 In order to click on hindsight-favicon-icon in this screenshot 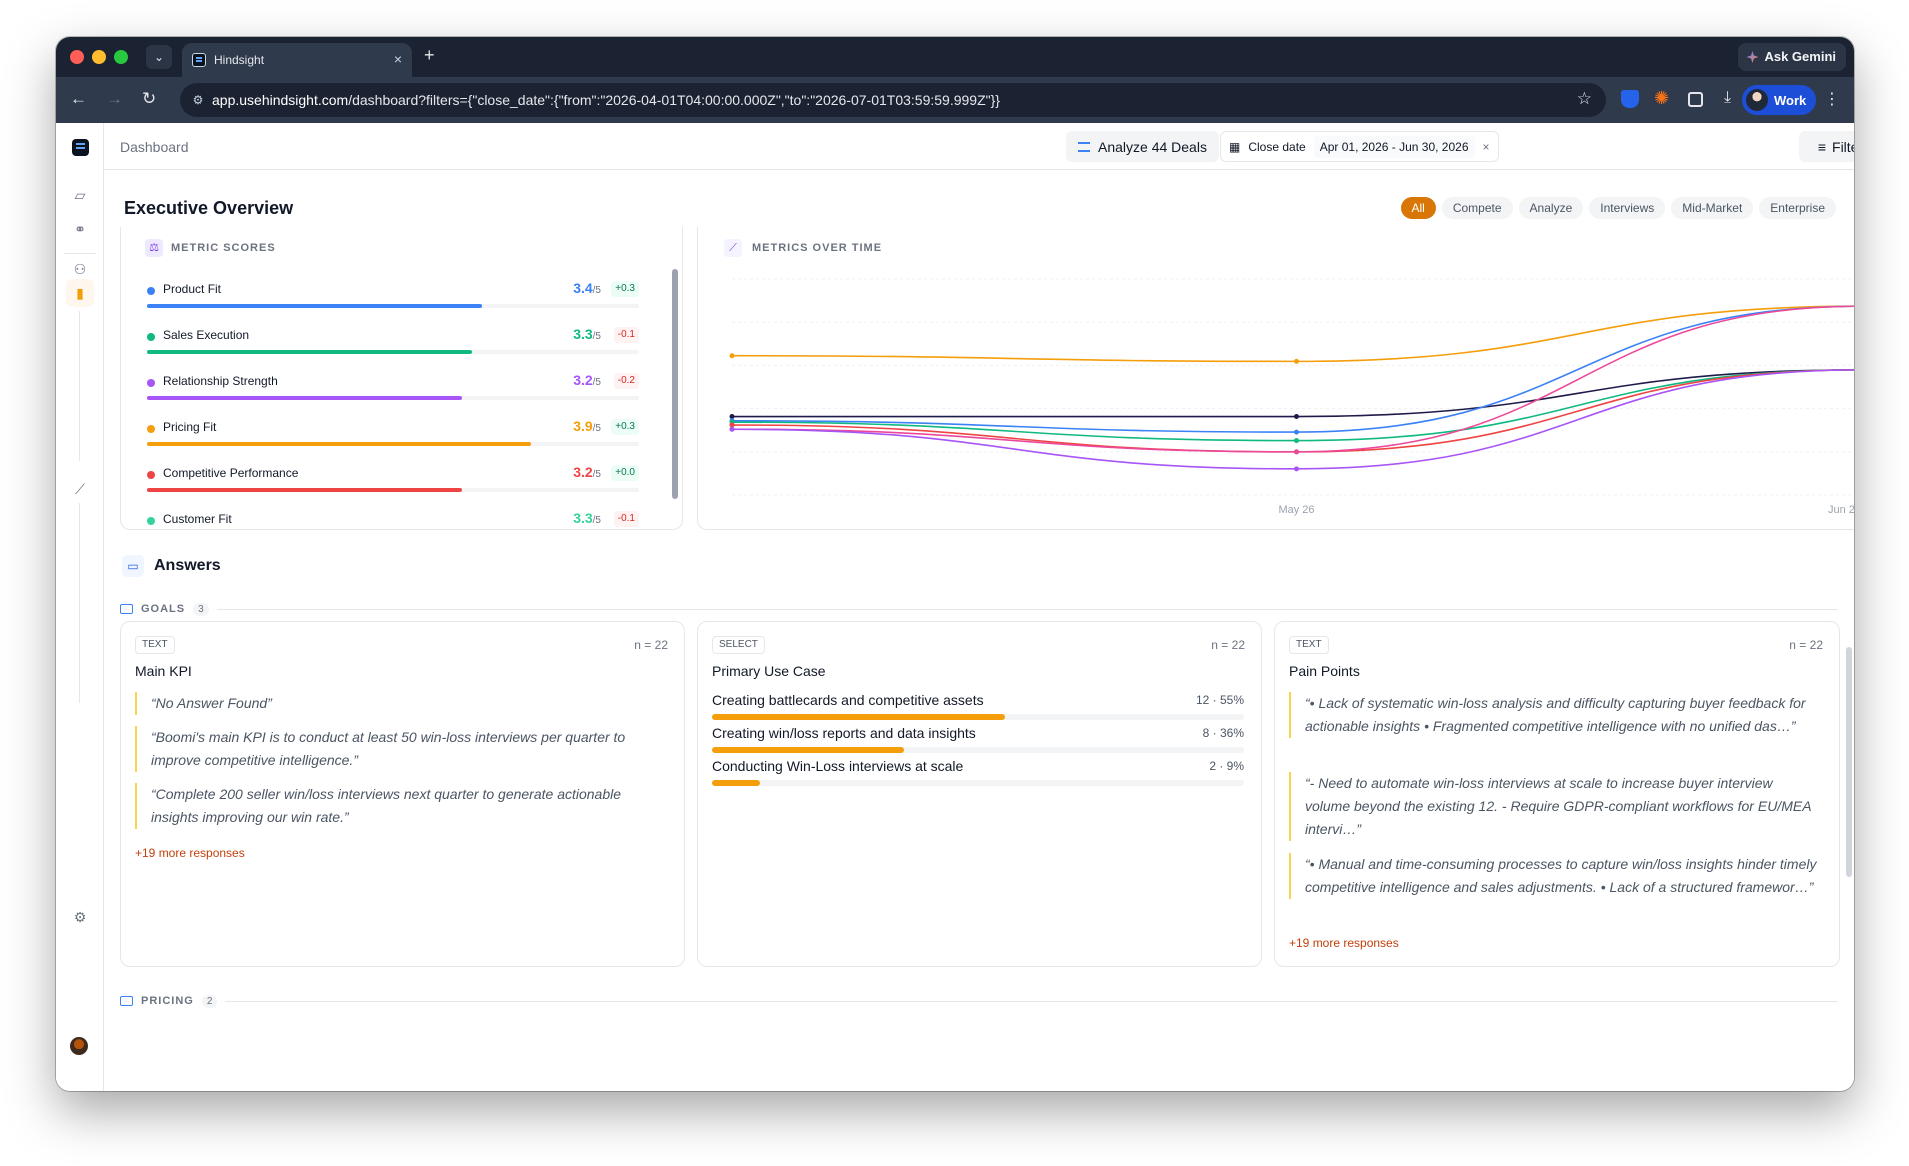, I will do `click(199, 60)`.